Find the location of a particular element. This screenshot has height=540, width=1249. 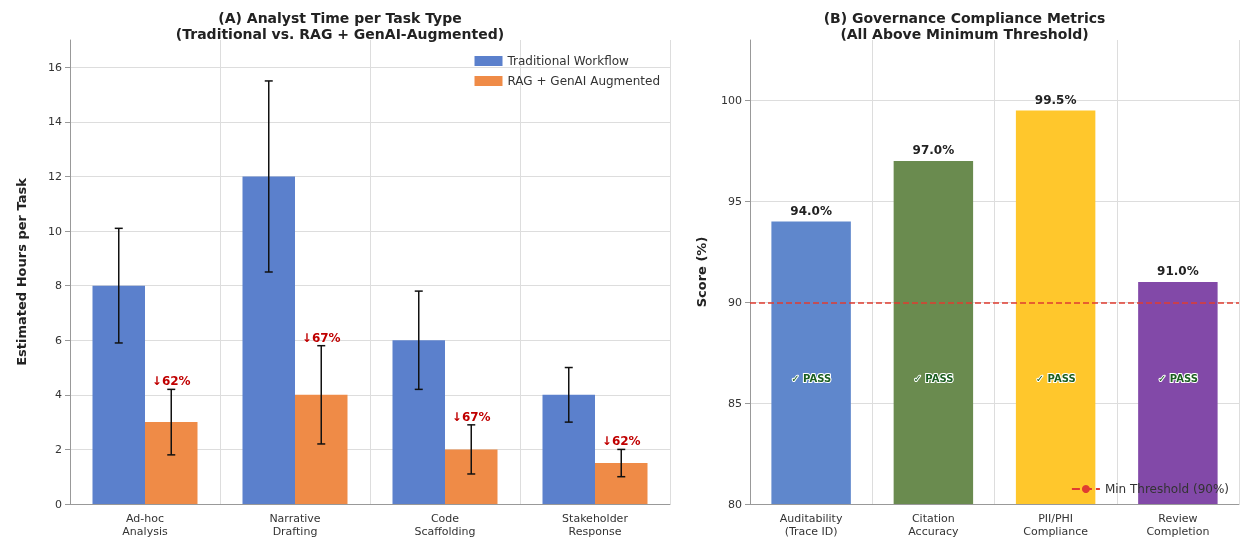

legend-label: Traditional Workflow is located at coordinates (568, 61).